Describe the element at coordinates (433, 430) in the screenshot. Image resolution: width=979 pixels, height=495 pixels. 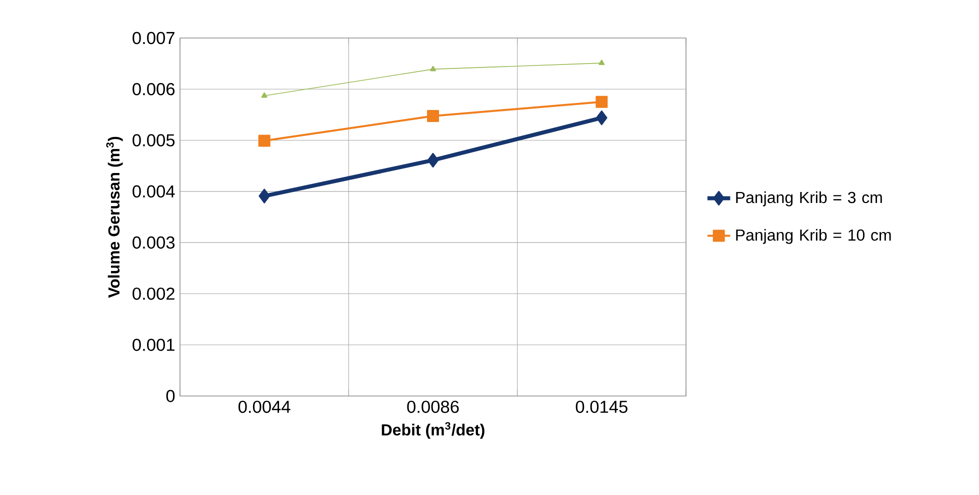
I see `x-axis-title: Debit (m$^{3}$/det)` at that location.